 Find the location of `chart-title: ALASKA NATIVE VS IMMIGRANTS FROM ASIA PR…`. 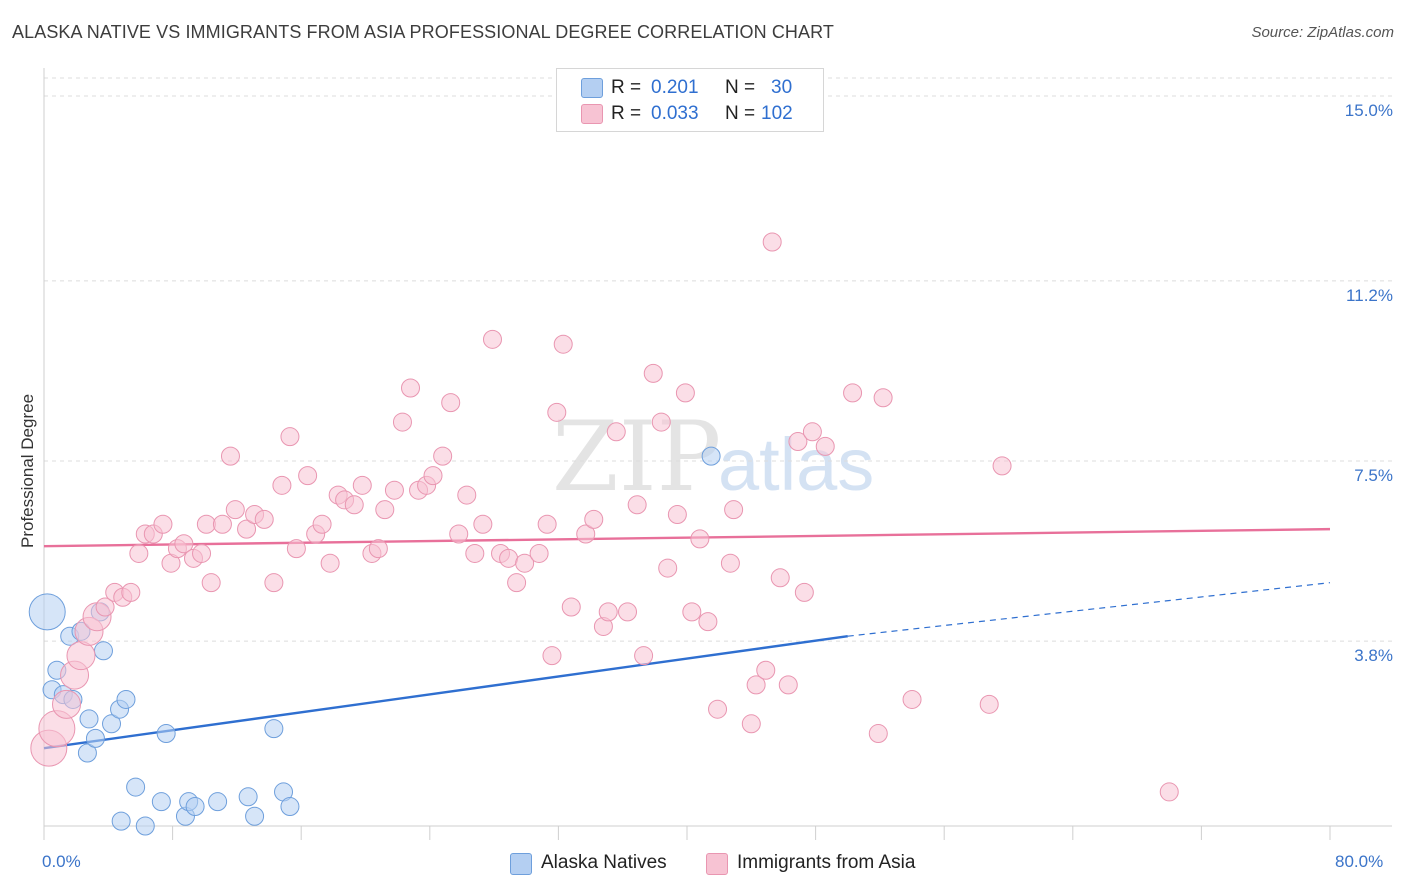

chart-title: ALASKA NATIVE VS IMMIGRANTS FROM ASIA PR… is located at coordinates (423, 32).